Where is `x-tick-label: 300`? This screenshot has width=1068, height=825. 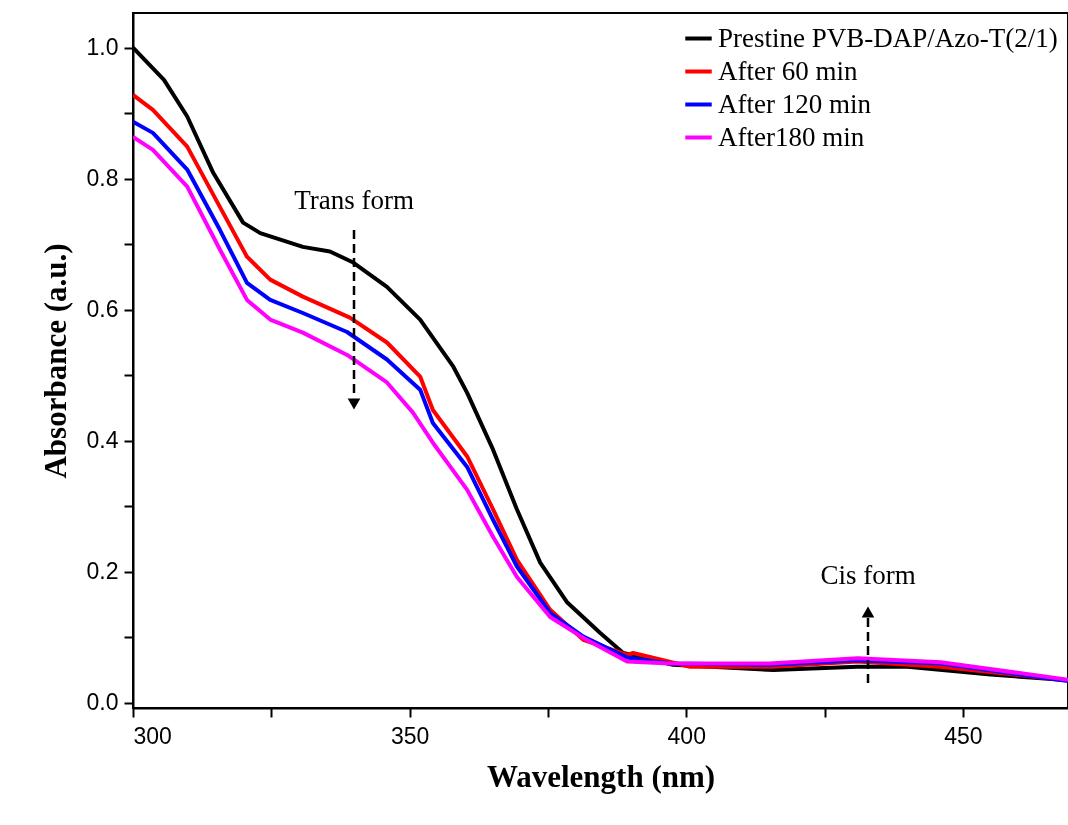
x-tick-label: 300 is located at coordinates (152, 735).